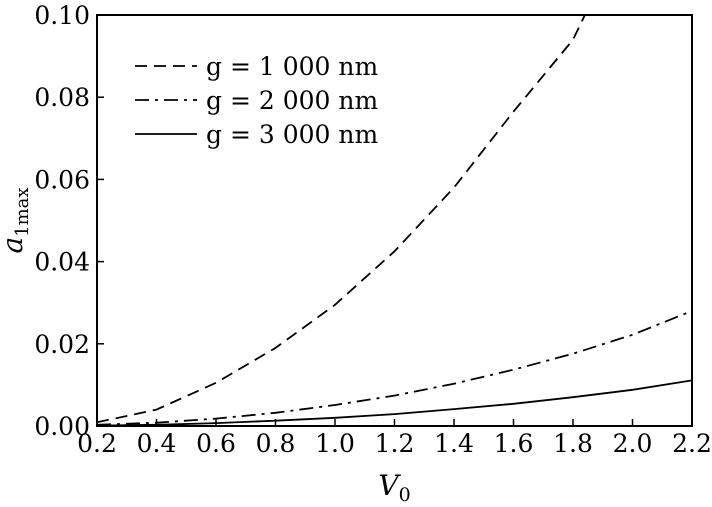 This screenshot has height=507, width=712. Describe the element at coordinates (62, 179) in the screenshot. I see `y-tick-label: 0.06` at that location.